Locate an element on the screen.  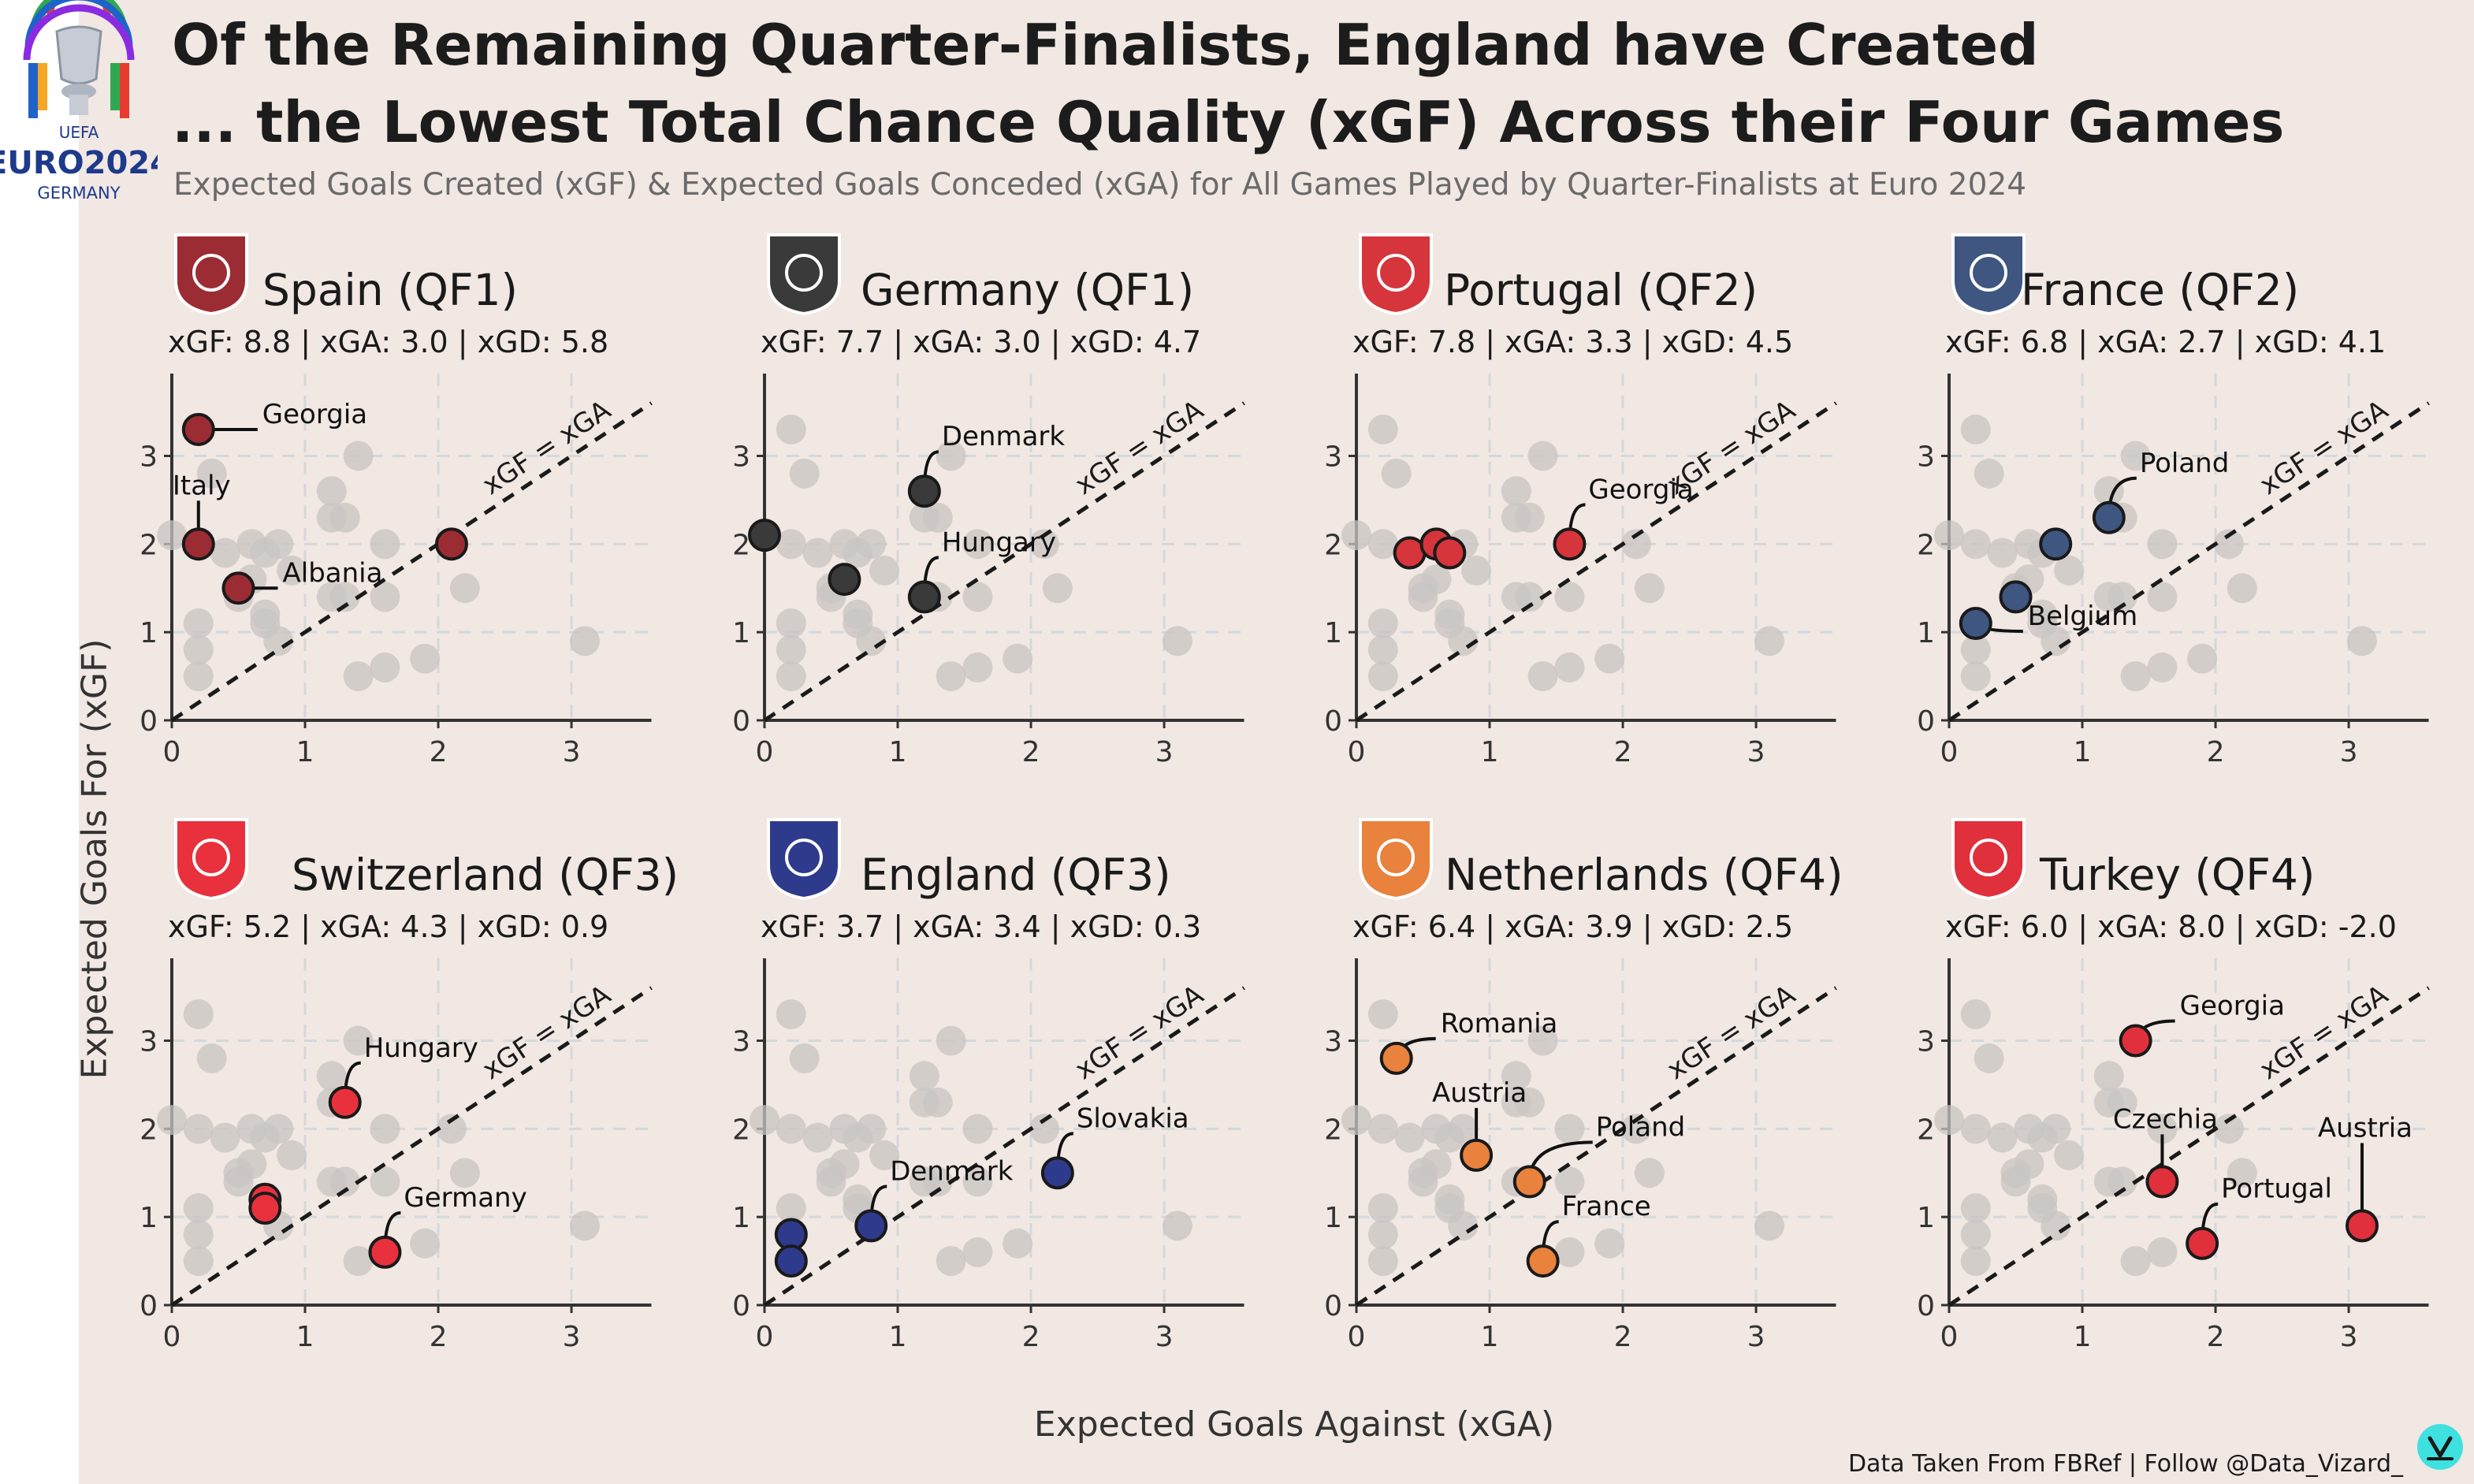
point-label: Slovakia is located at coordinates (1133, 1118).